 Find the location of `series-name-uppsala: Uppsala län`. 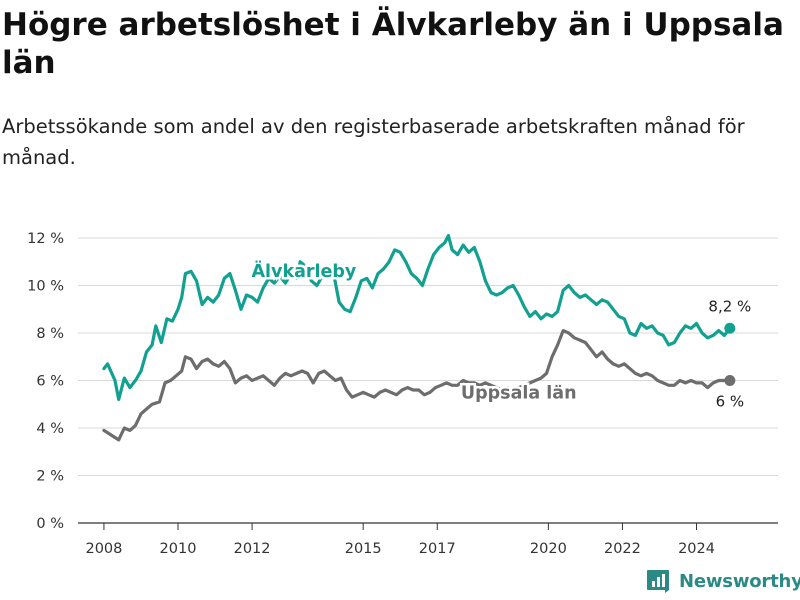

series-name-uppsala: Uppsala län is located at coordinates (519, 393).